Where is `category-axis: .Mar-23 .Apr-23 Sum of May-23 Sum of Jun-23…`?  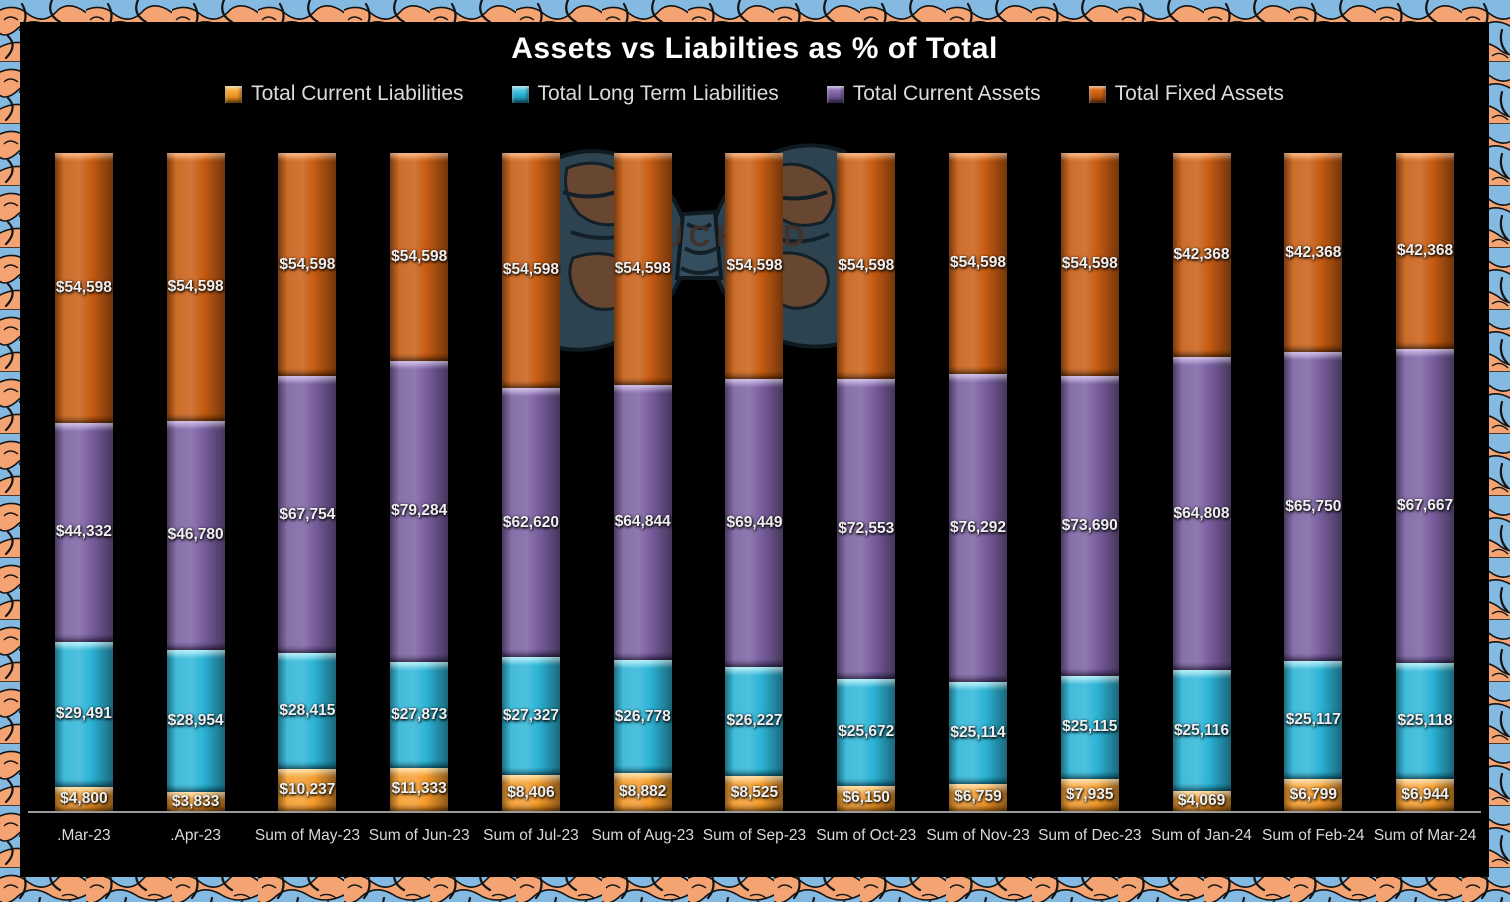 category-axis: .Mar-23 .Apr-23 Sum of May-23 Sum of Jun-23… is located at coordinates (754, 836).